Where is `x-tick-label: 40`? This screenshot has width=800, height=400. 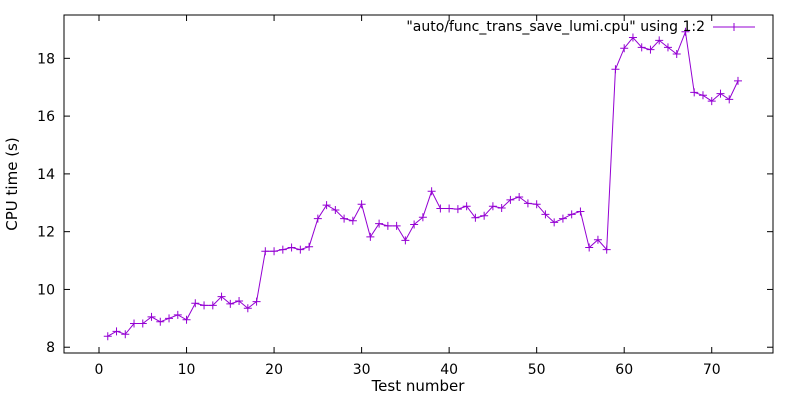 x-tick-label: 40 is located at coordinates (449, 370).